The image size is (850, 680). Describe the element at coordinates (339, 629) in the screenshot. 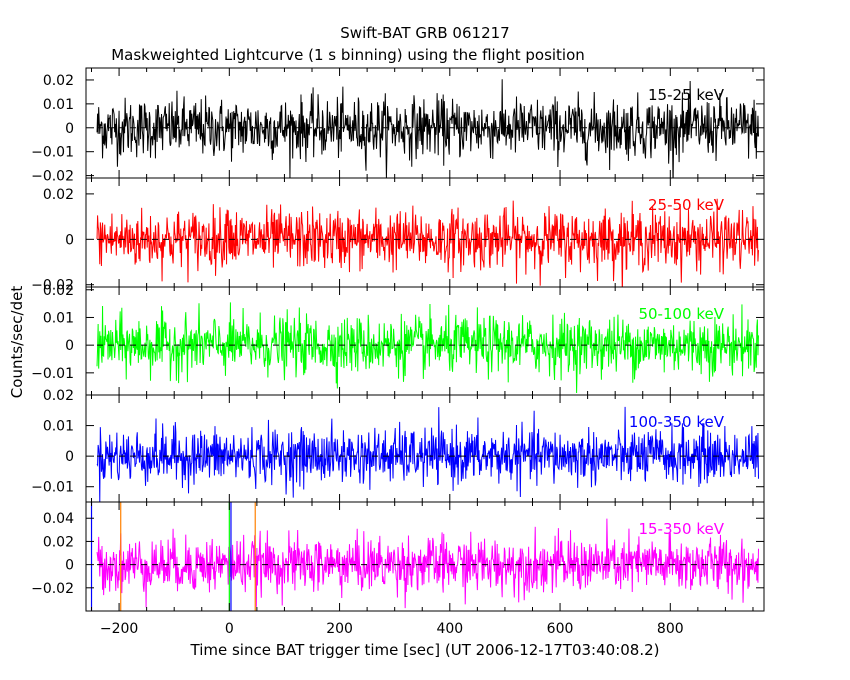

I see `x-tick-label: 200` at that location.